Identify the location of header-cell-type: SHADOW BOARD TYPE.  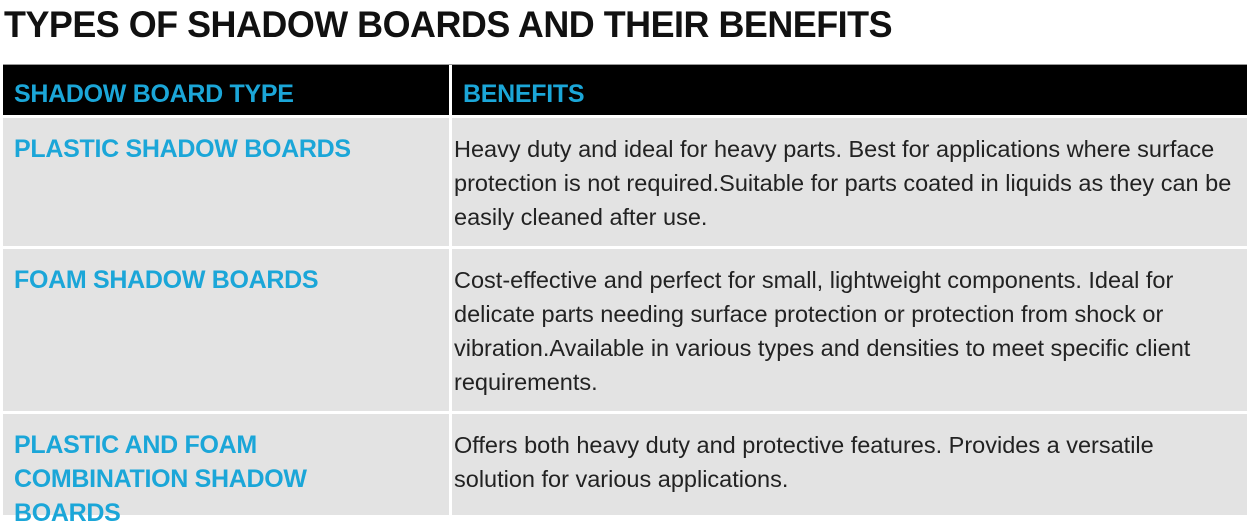
(226, 90).